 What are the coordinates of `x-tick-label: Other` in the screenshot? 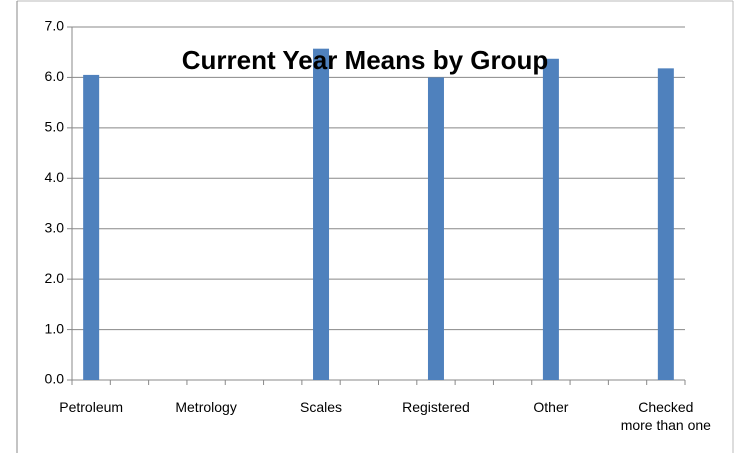 It's located at (551, 407).